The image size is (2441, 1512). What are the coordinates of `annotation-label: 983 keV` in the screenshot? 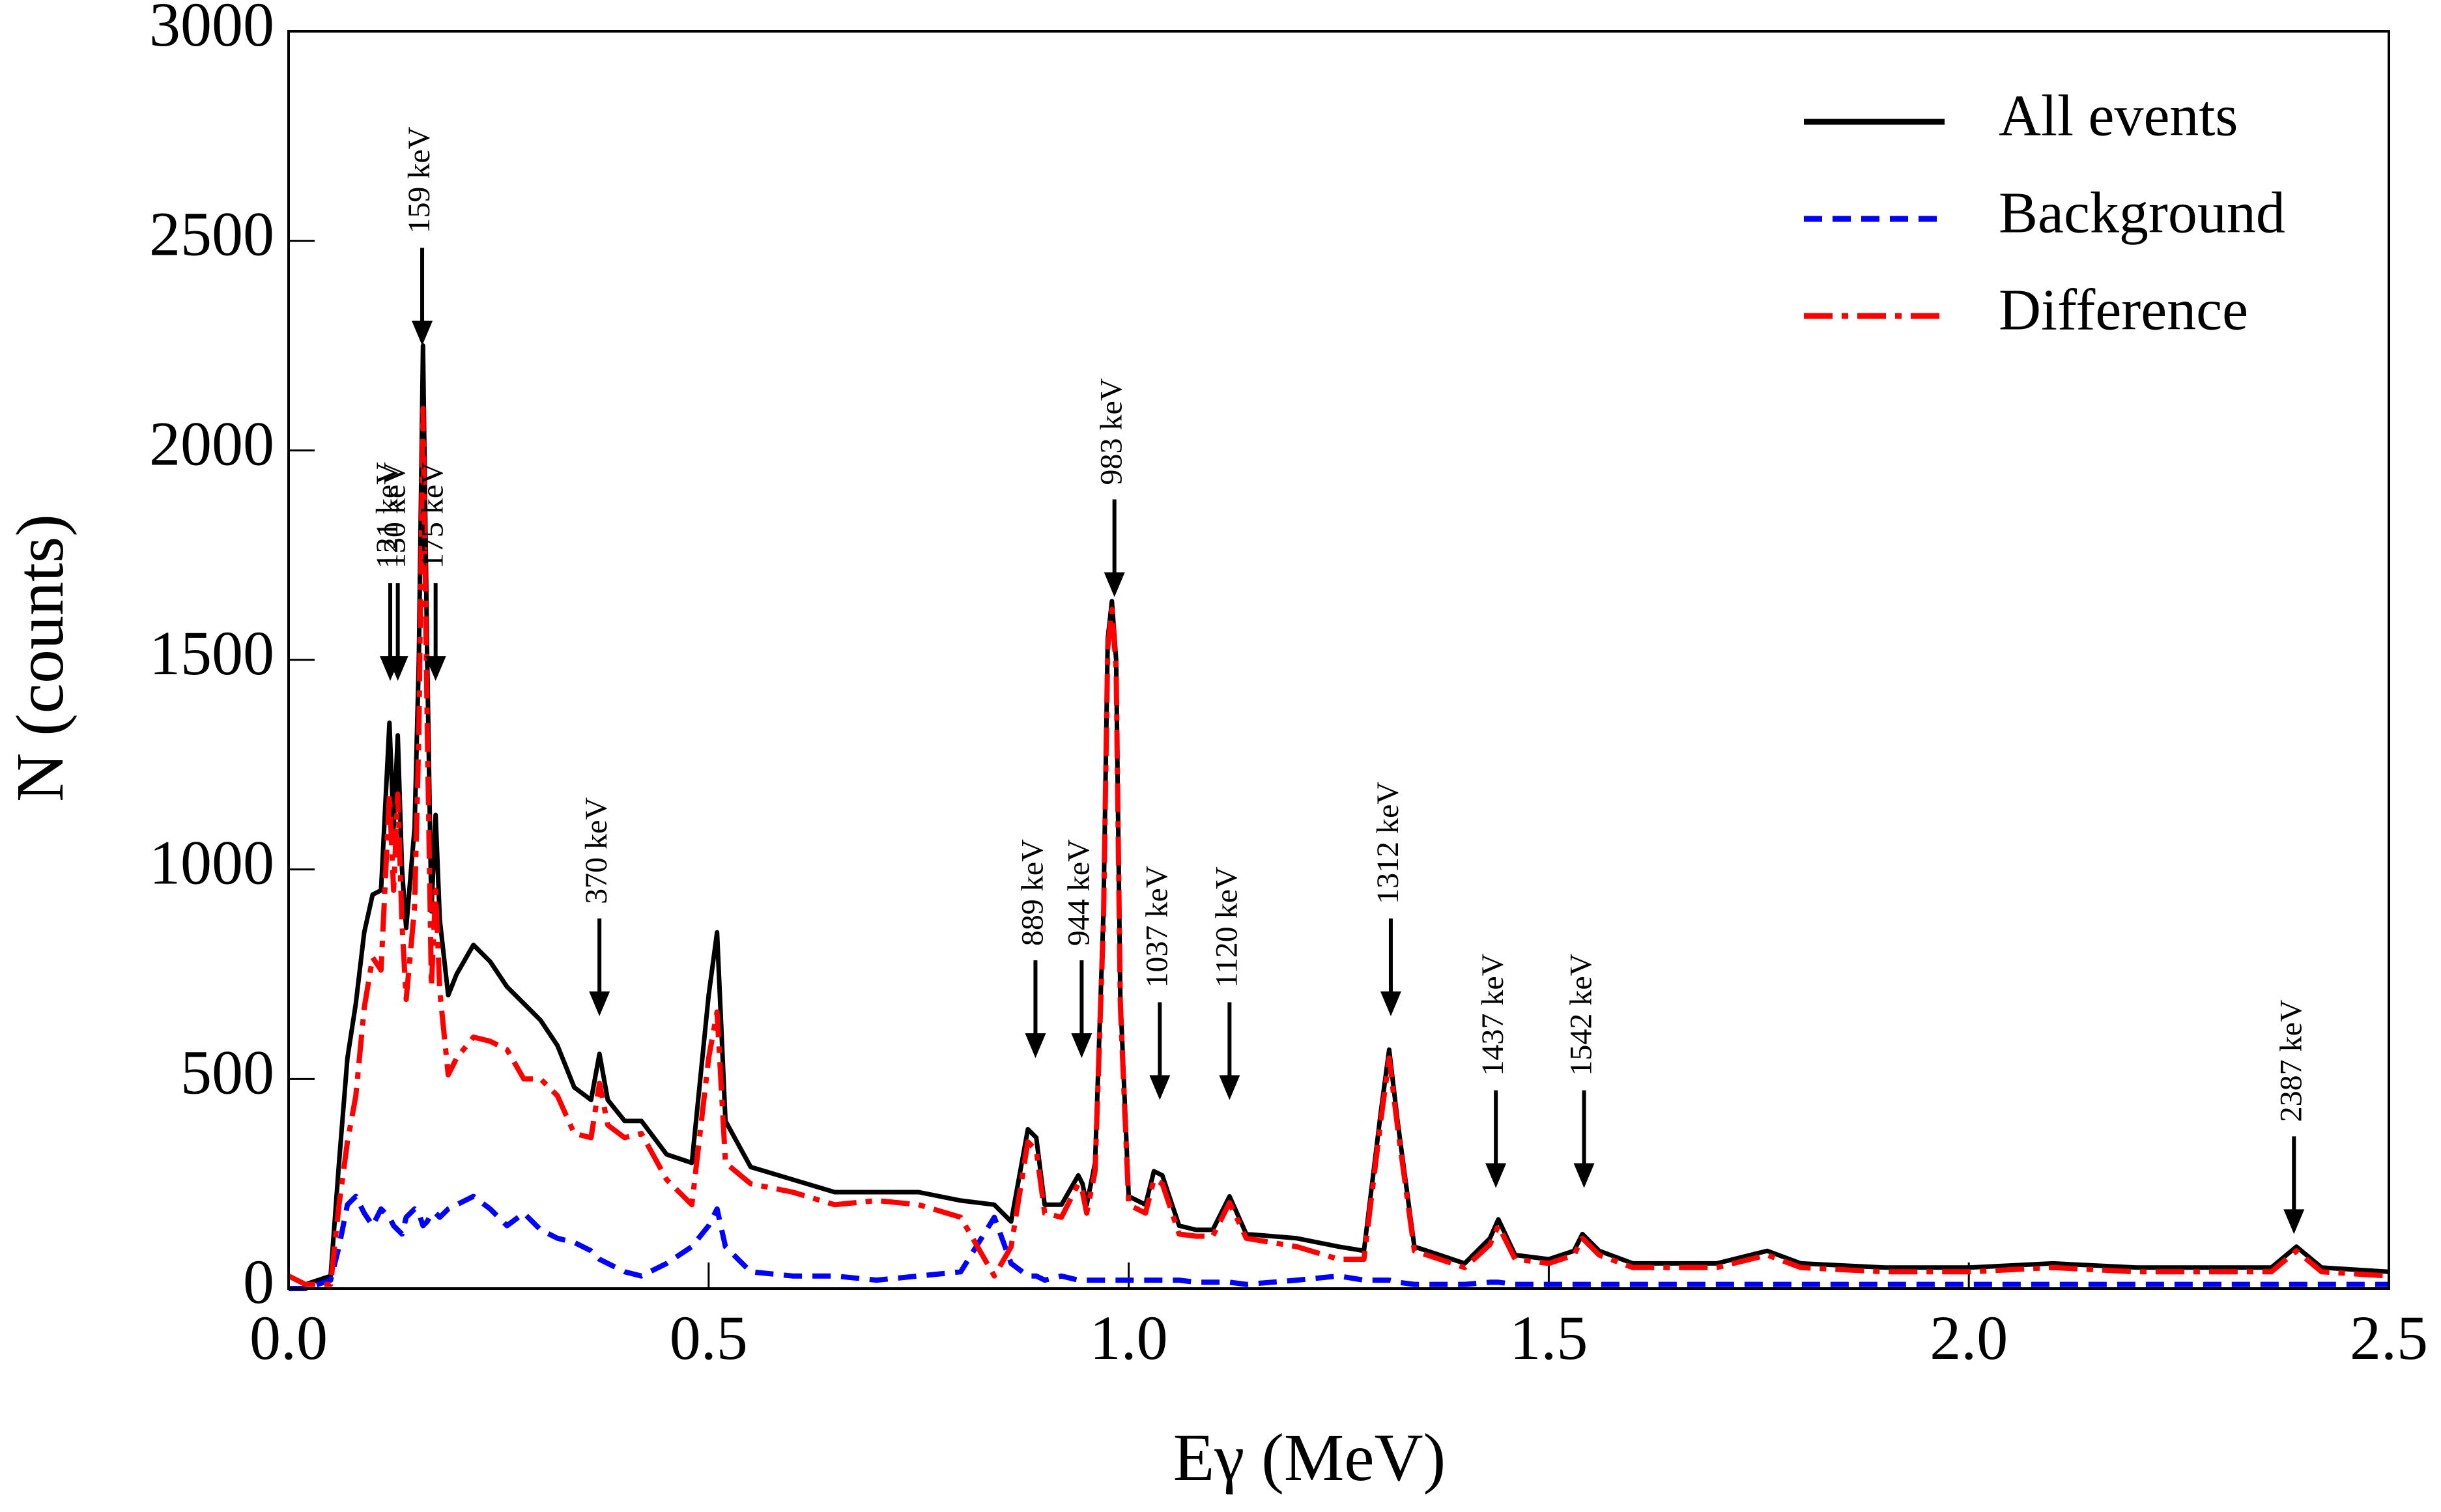 It's located at (1111, 431).